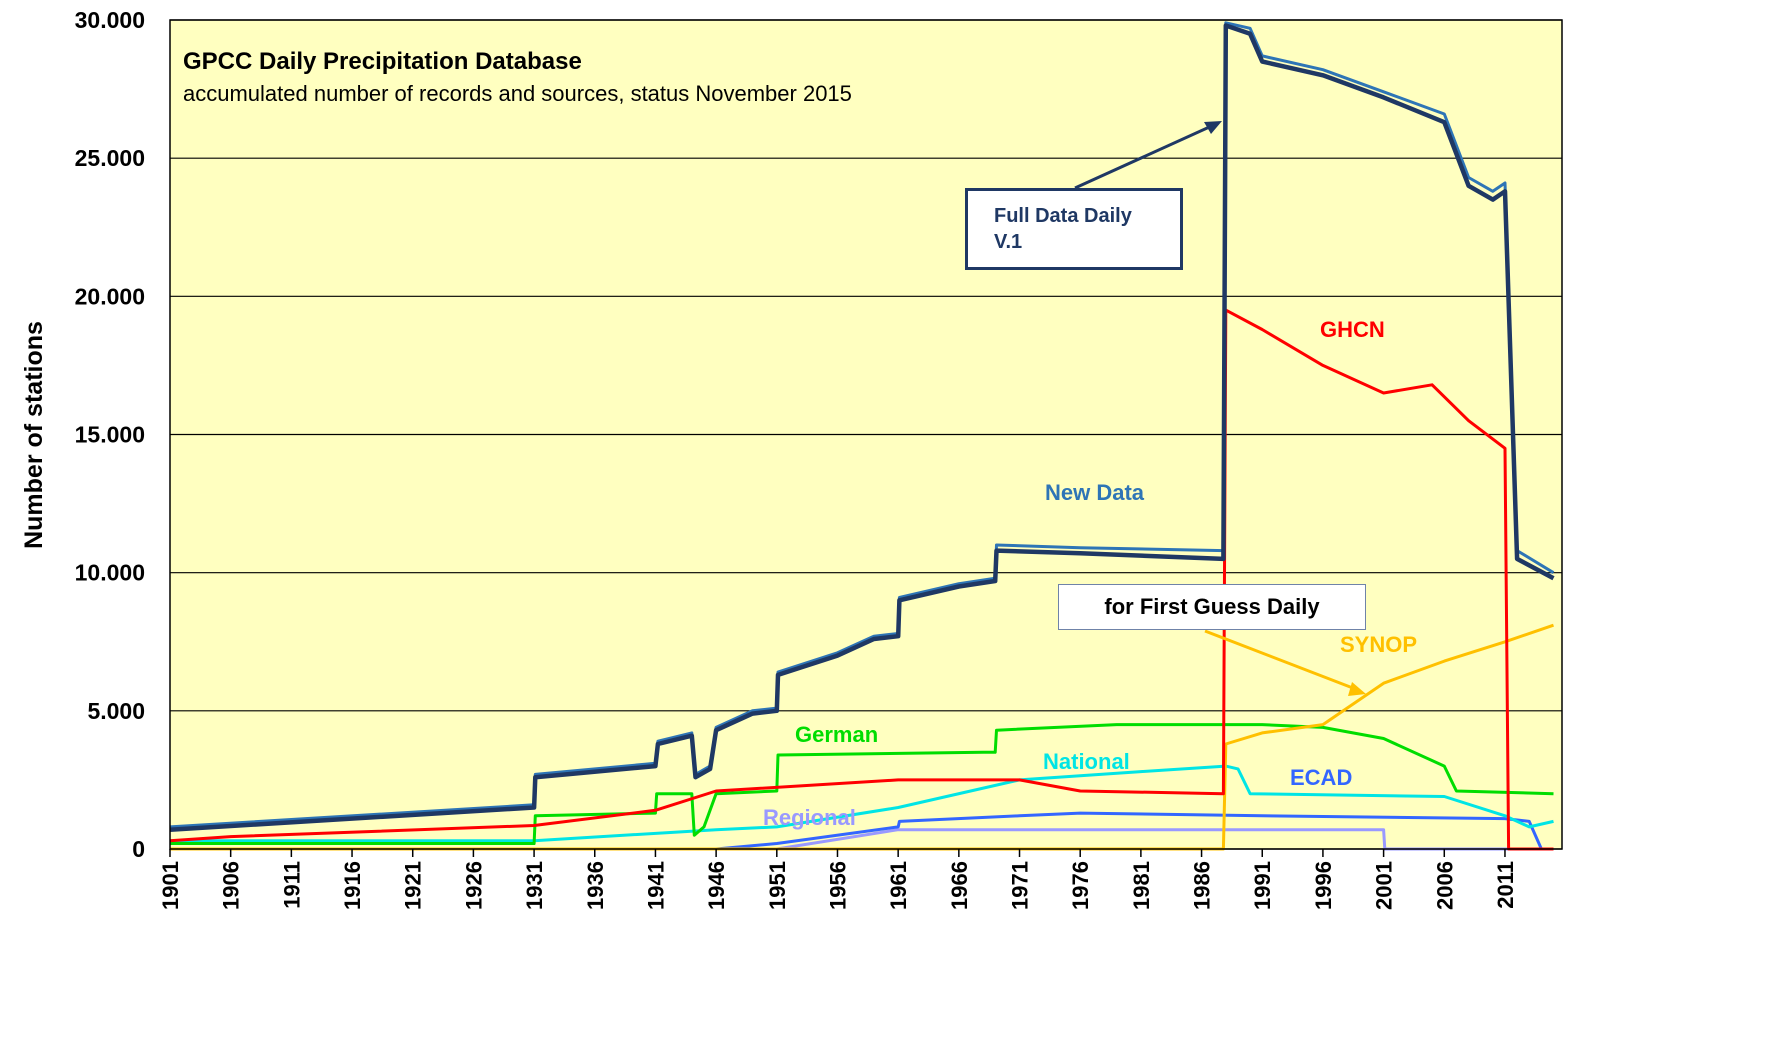 The image size is (1766, 1047). Describe the element at coordinates (959, 885) in the screenshot. I see `x-tick-label: 1966` at that location.